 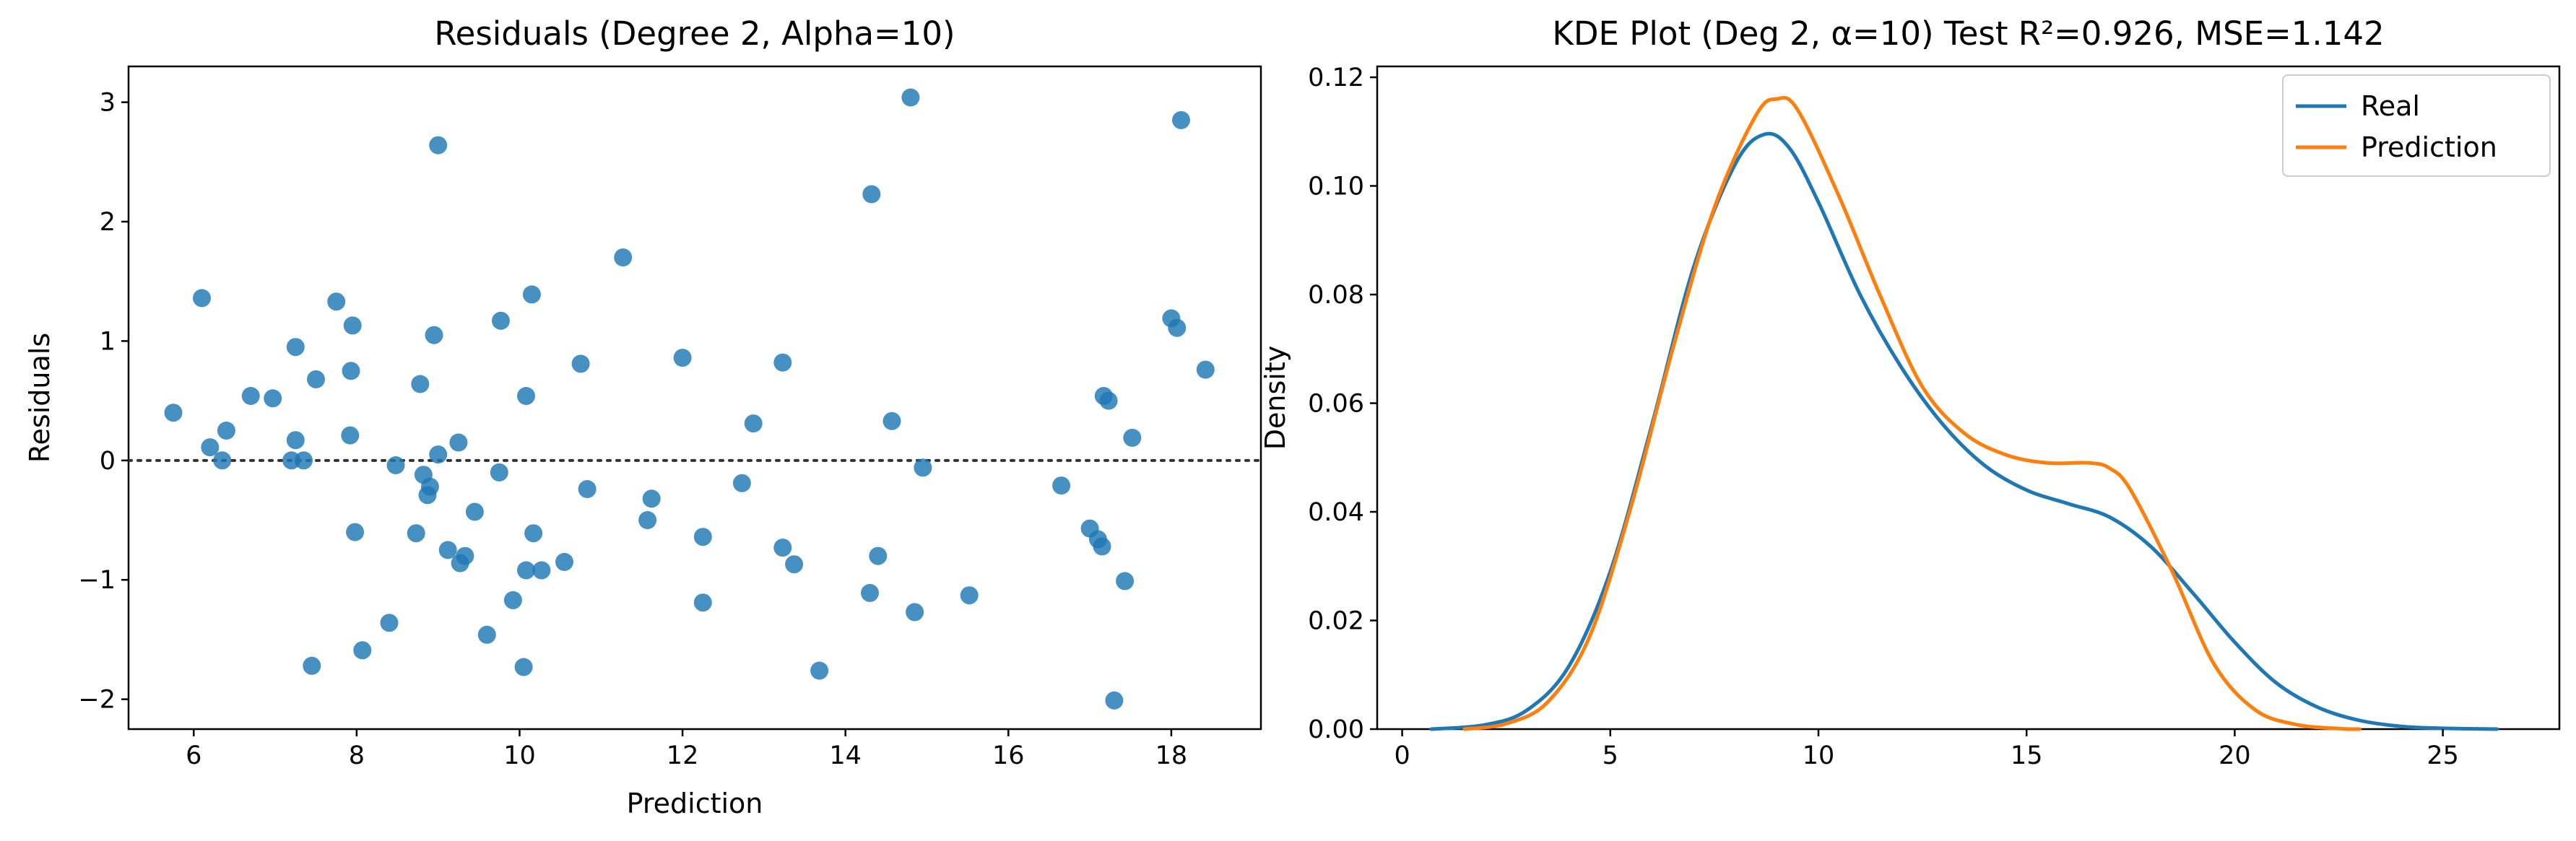 What do you see at coordinates (1275, 398) in the screenshot?
I see `kde-y-label: Density` at bounding box center [1275, 398].